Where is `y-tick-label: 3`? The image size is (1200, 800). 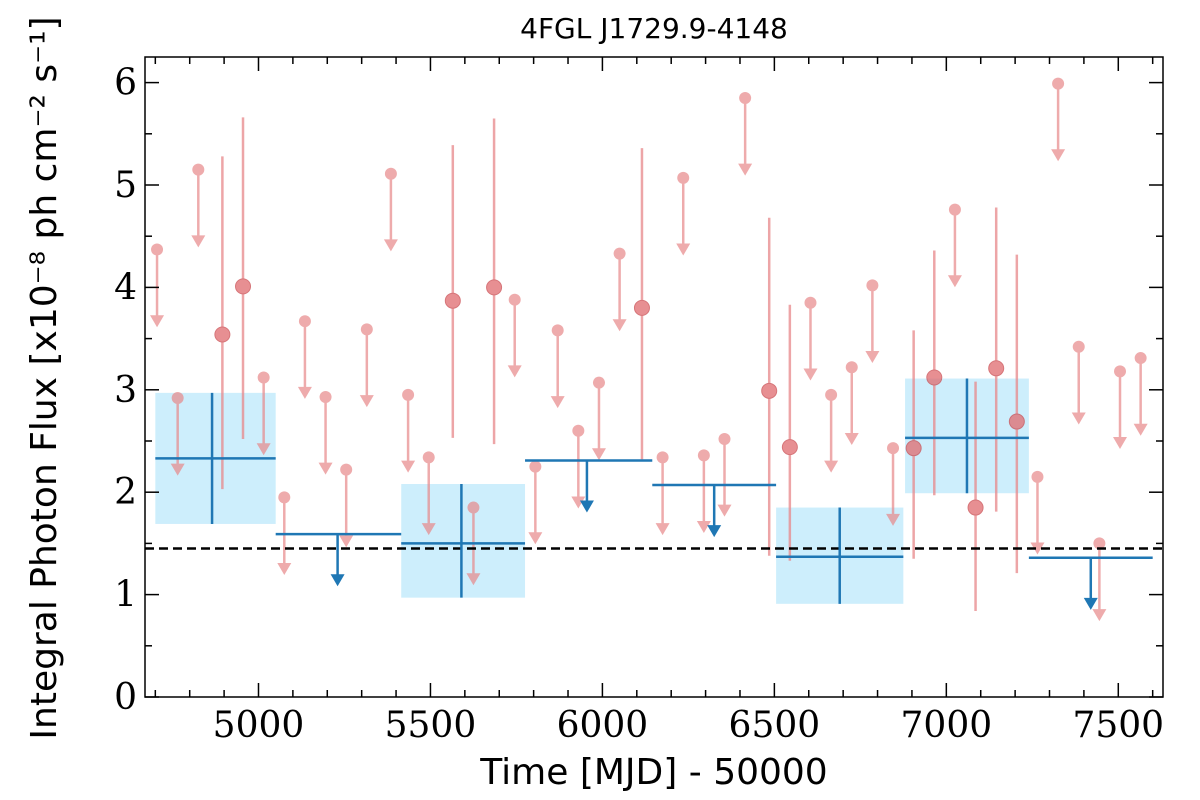
y-tick-label: 3 is located at coordinates (125, 390).